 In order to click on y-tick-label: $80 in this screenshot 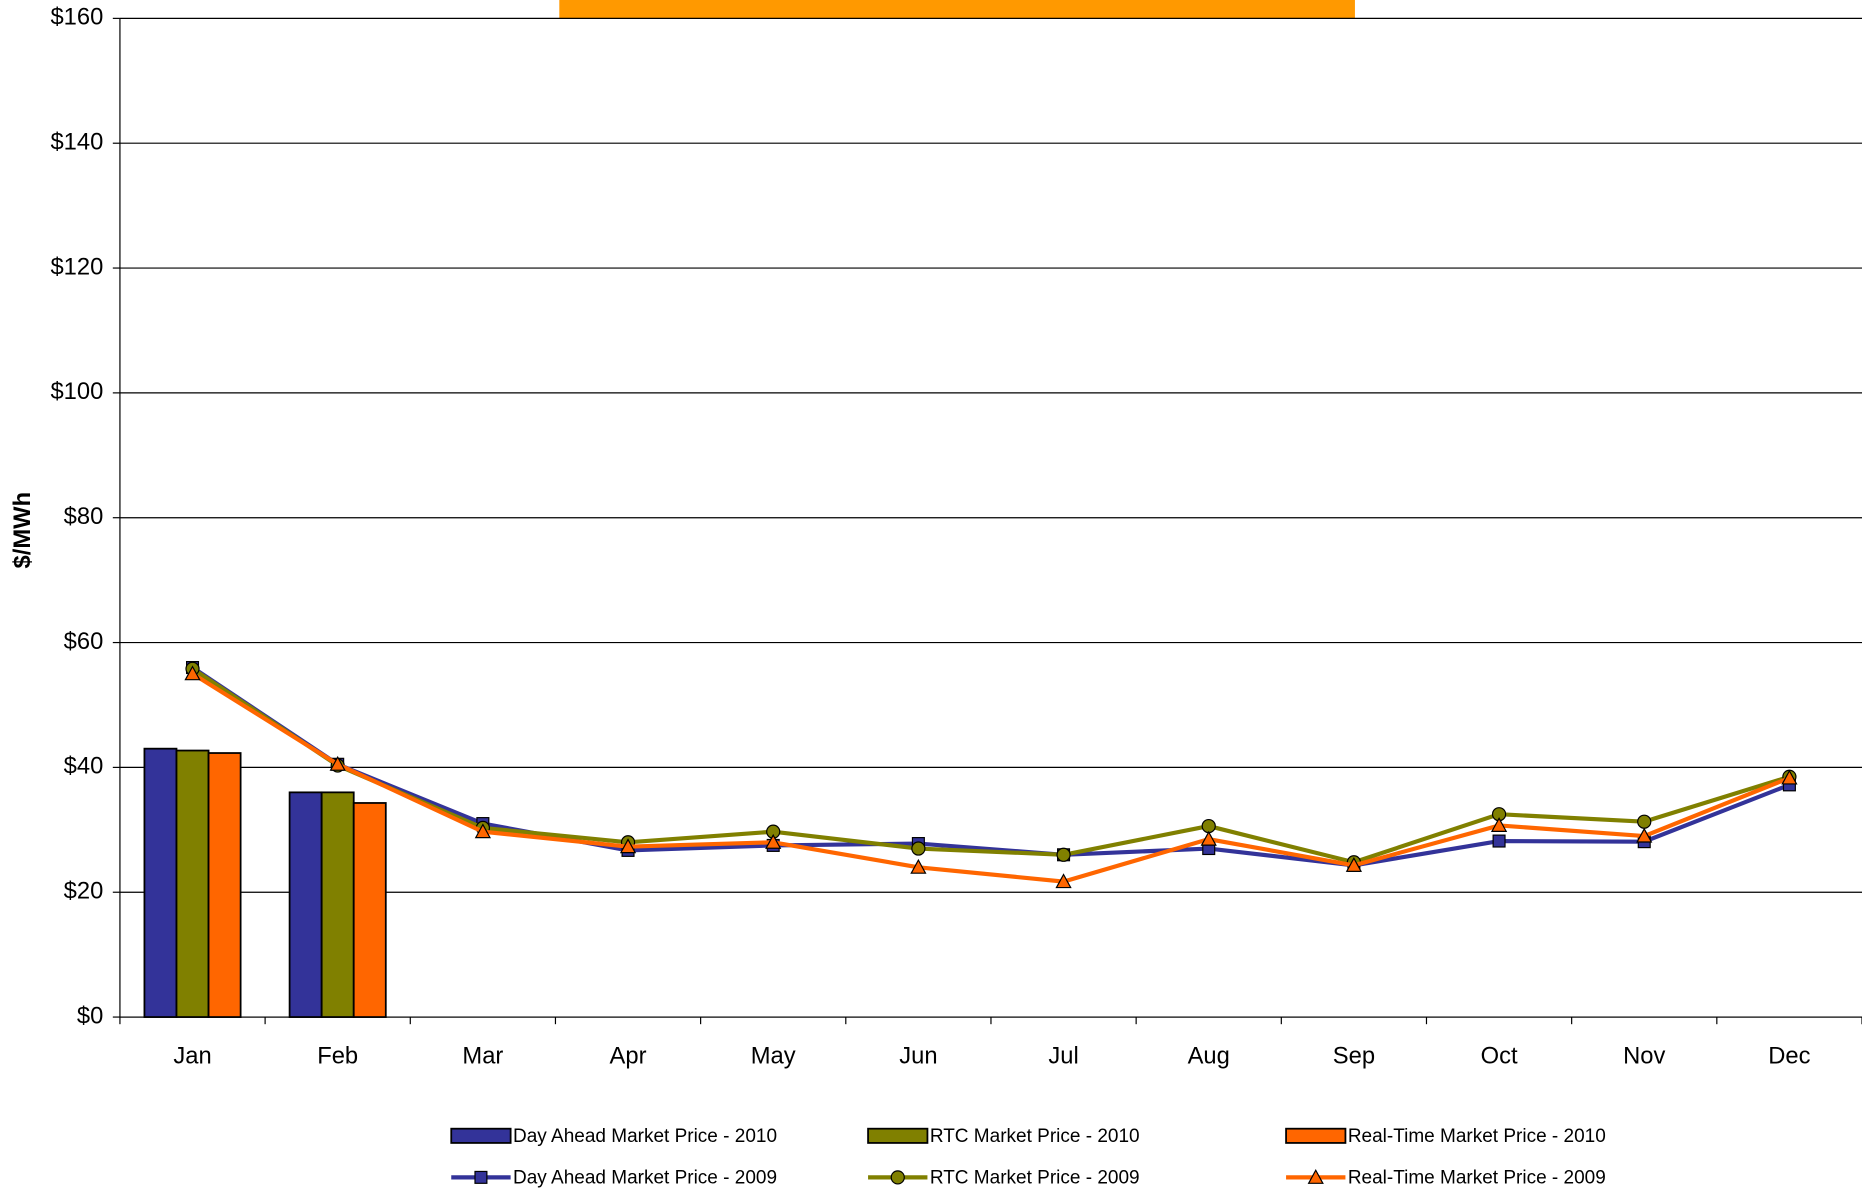, I will do `click(84, 516)`.